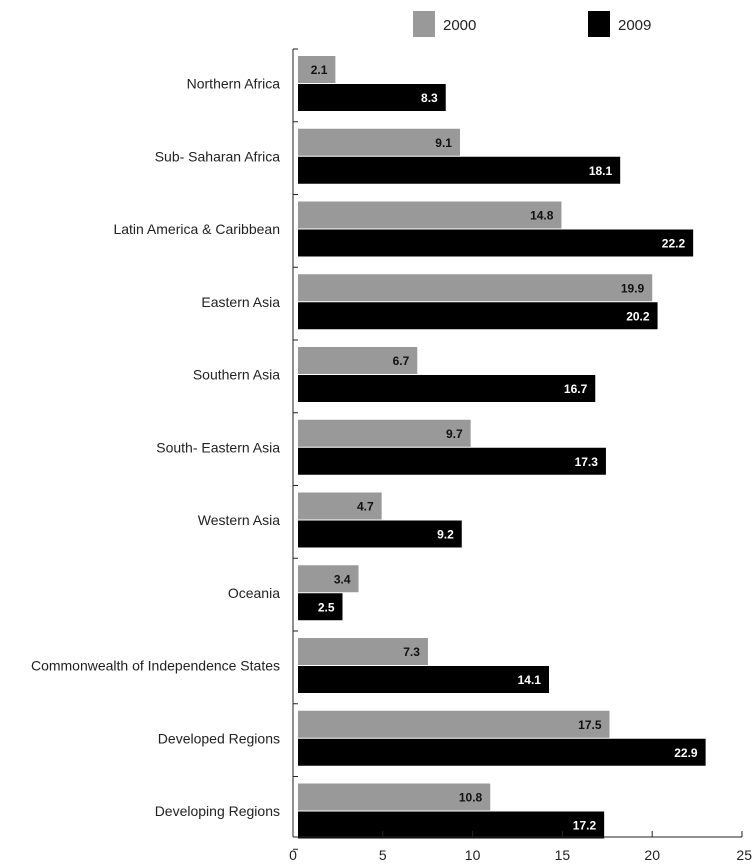 The height and width of the screenshot is (866, 754). Describe the element at coordinates (240, 302) in the screenshot. I see `category-label: Eastern Asia` at that location.